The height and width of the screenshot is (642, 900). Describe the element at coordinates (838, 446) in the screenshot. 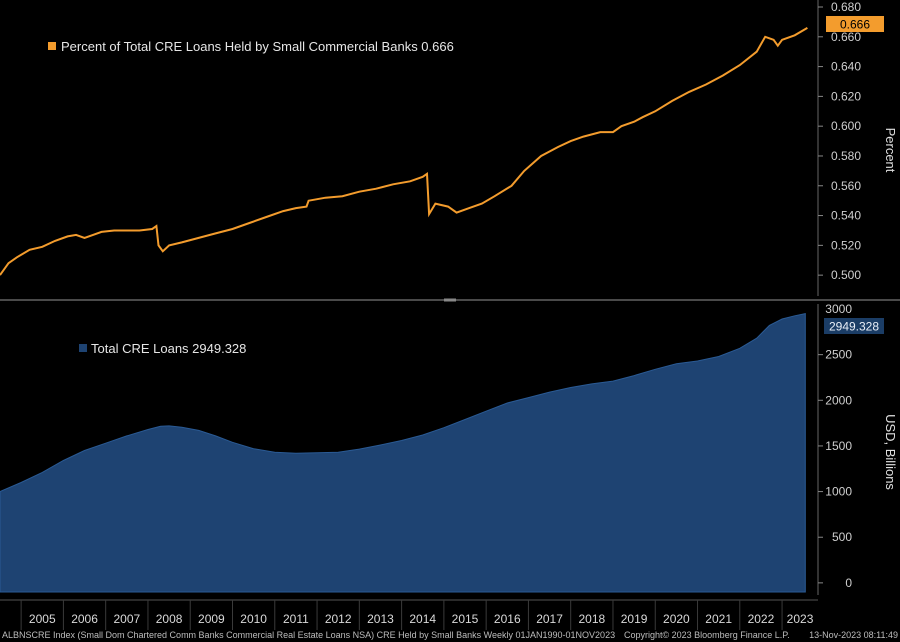

I see `bottom-y-tick-label: 1500` at that location.